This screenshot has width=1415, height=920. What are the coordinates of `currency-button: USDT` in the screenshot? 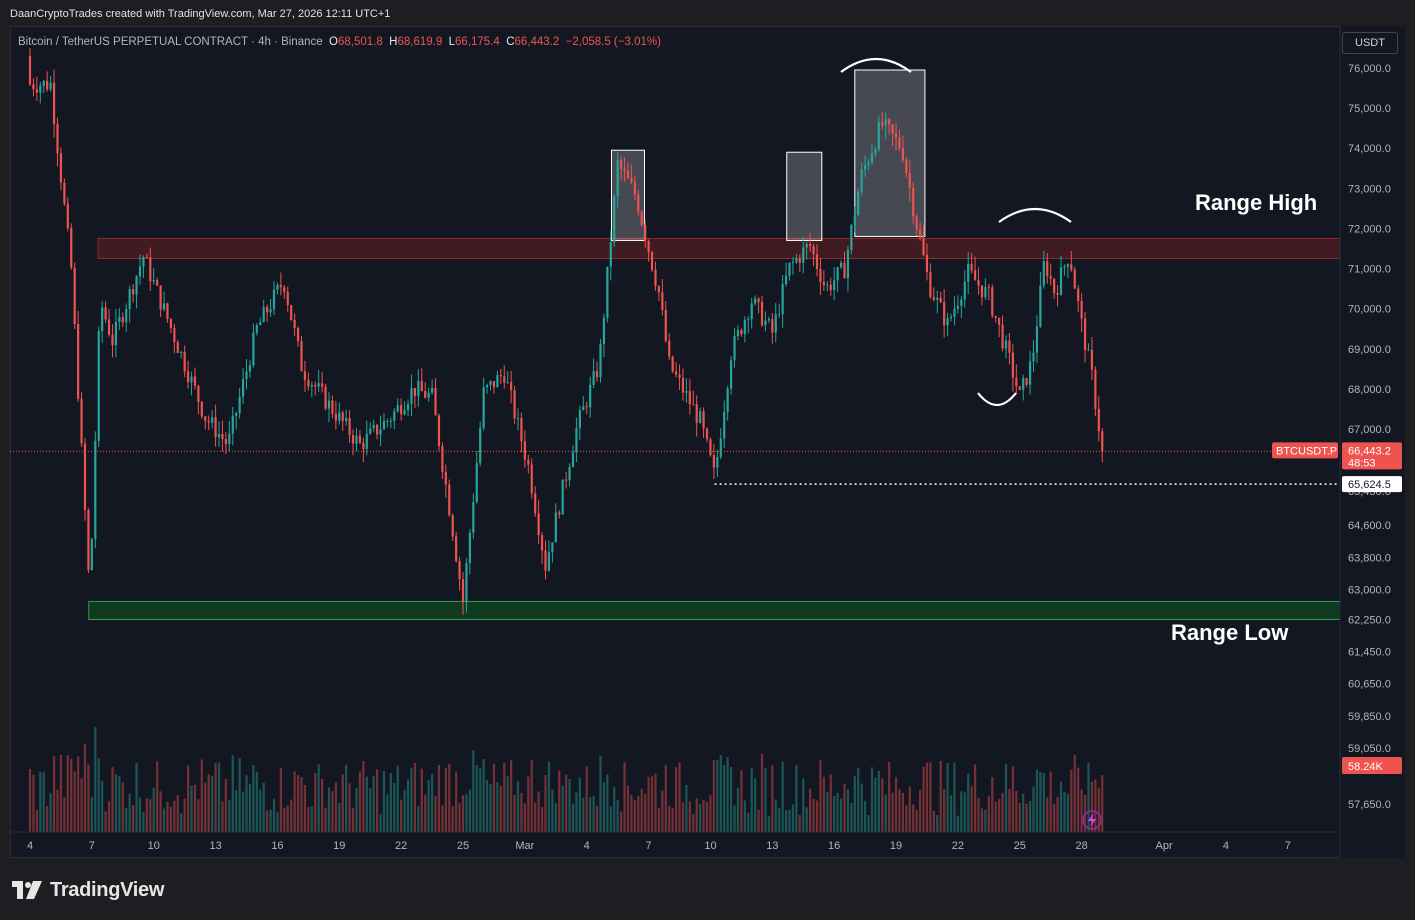 It's located at (1370, 43).